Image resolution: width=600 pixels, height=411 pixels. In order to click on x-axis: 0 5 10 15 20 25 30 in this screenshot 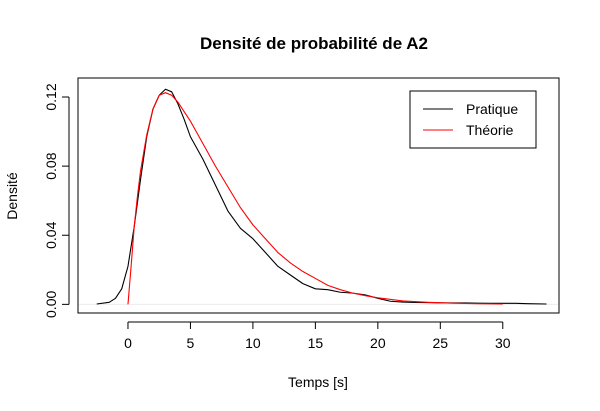, I will do `click(317, 336)`.